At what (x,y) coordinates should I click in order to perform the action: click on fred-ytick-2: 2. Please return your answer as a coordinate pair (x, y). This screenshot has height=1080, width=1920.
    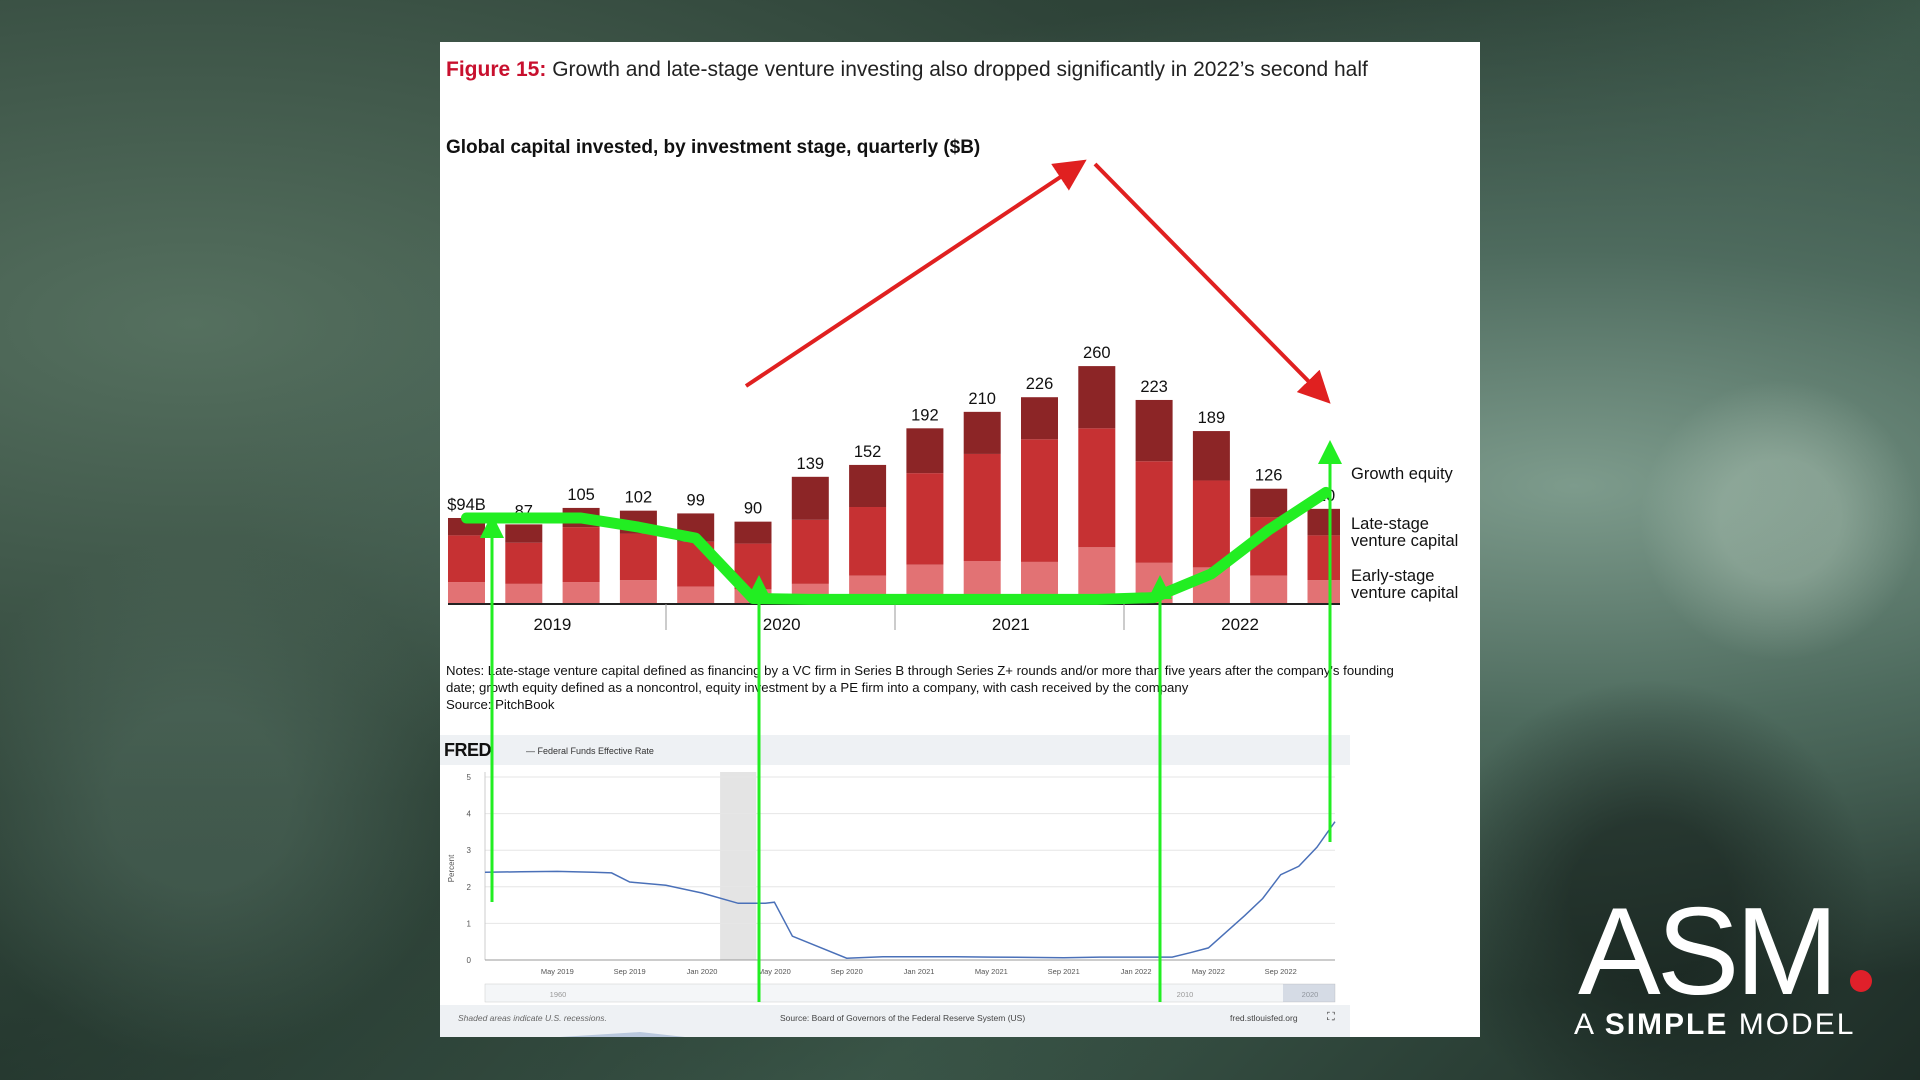
    Looking at the image, I should click on (469, 887).